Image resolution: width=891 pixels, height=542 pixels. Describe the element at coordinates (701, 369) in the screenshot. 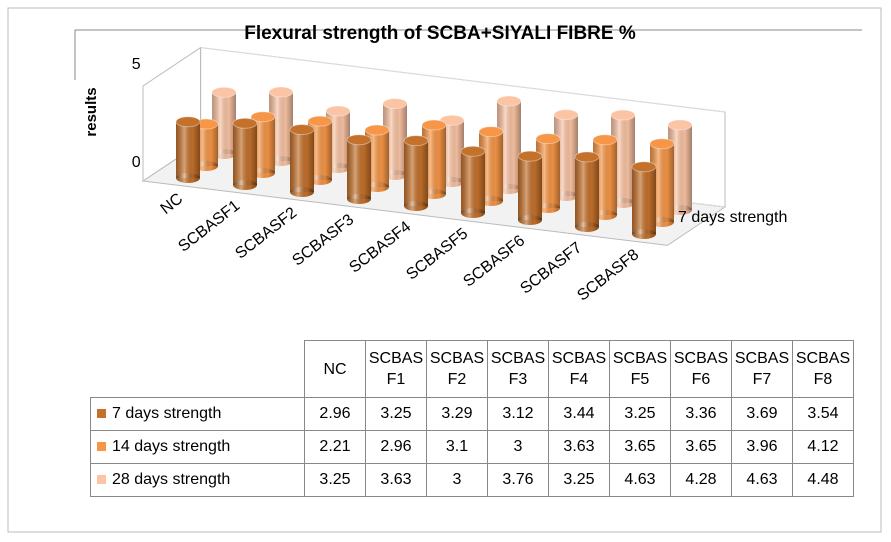

I see `table-header: SCBASF6` at that location.